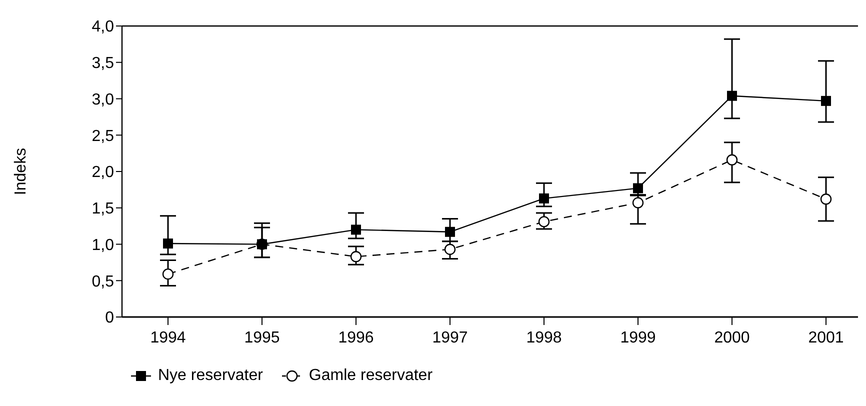 Image resolution: width=866 pixels, height=406 pixels. I want to click on y-tick-label: 0, so click(109, 318).